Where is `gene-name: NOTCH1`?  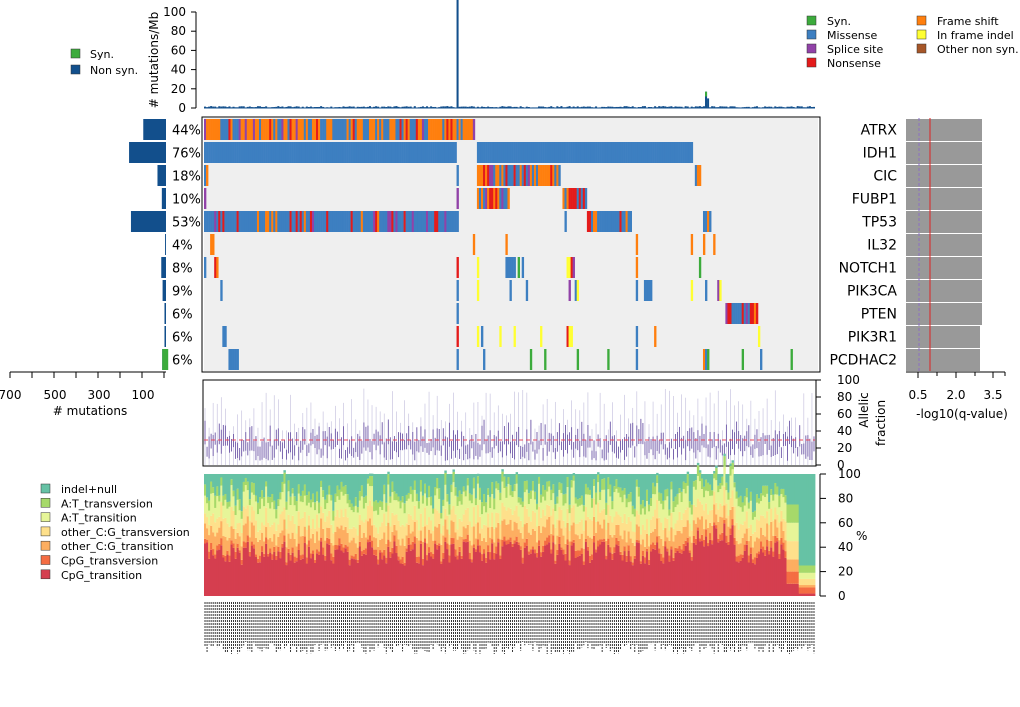
gene-name: NOTCH1 is located at coordinates (868, 269).